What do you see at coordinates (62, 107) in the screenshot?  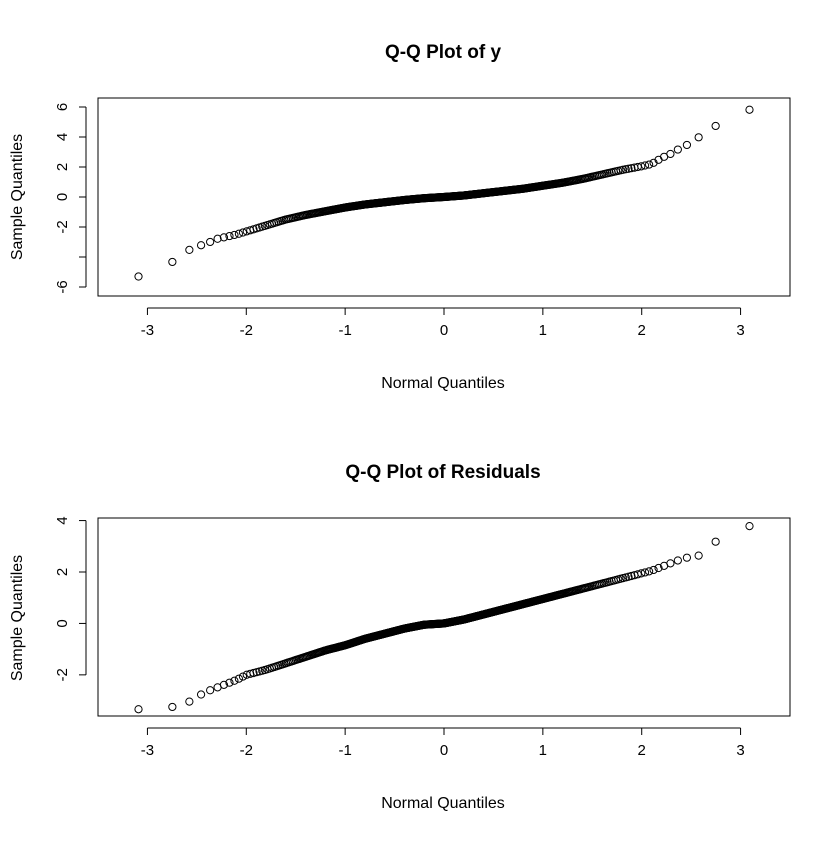 I see `y-tick-label: 6` at bounding box center [62, 107].